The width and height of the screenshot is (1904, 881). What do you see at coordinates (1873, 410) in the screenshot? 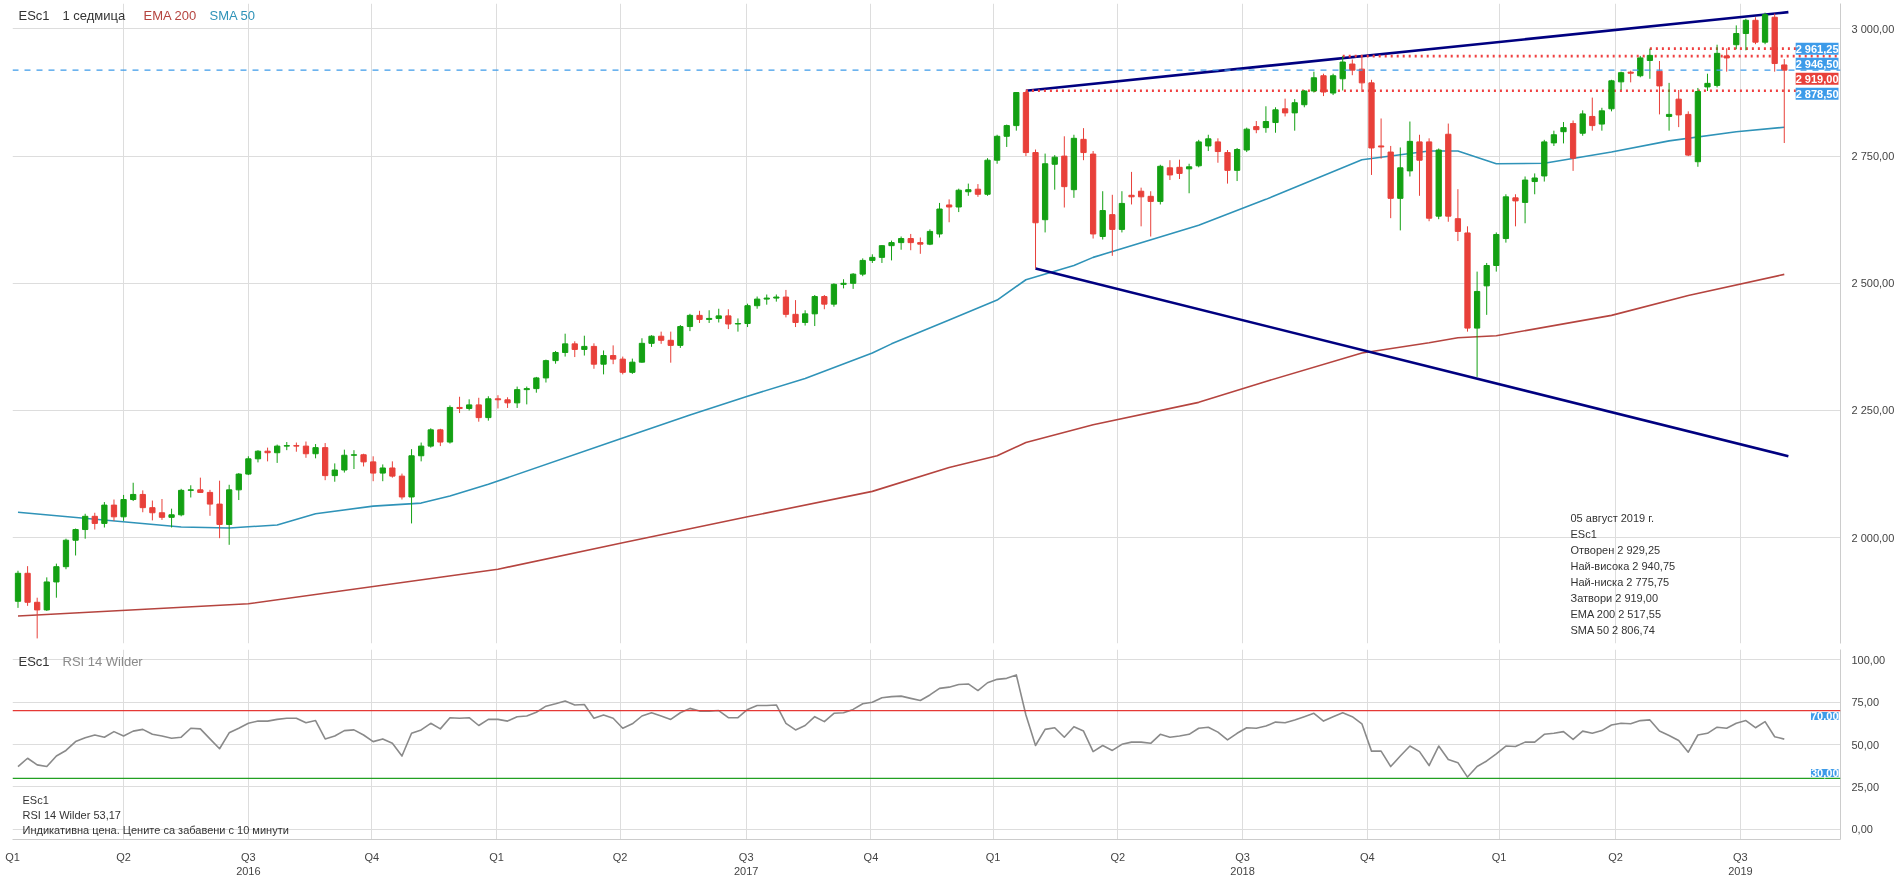
I see `y-tick-label: 2 250,00` at bounding box center [1873, 410].